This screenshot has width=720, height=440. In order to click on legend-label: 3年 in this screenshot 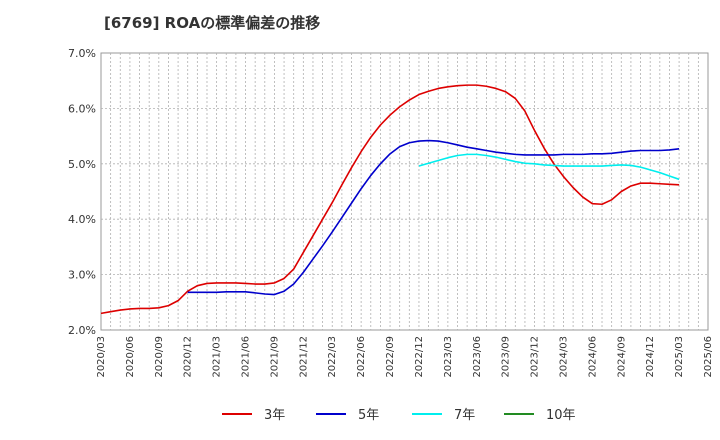, I will do `click(274, 415)`.